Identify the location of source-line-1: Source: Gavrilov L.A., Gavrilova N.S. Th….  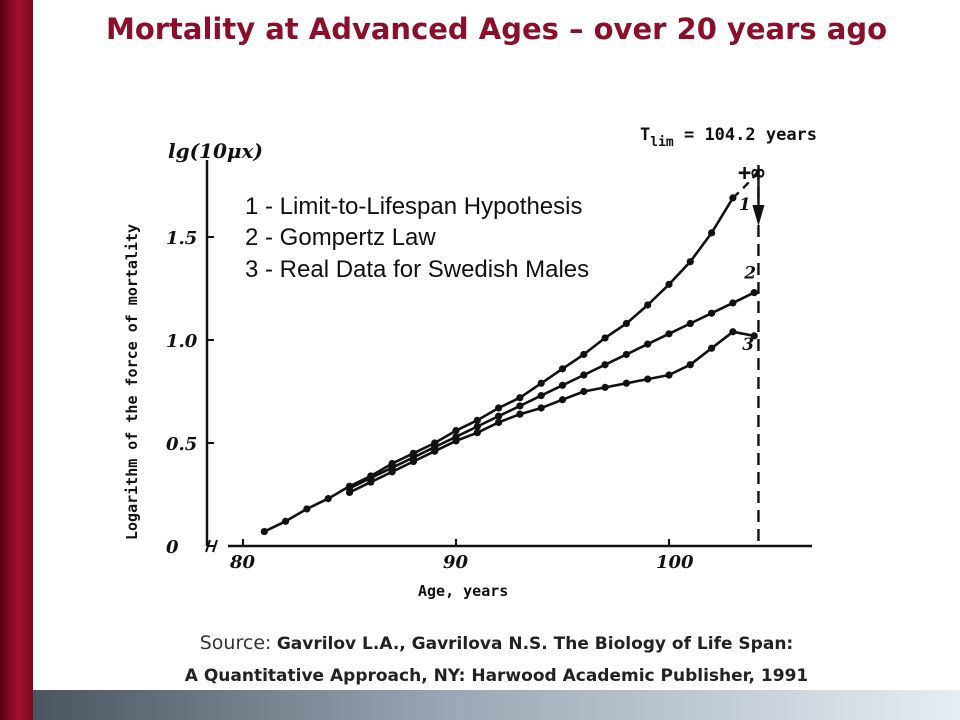
(496, 643).